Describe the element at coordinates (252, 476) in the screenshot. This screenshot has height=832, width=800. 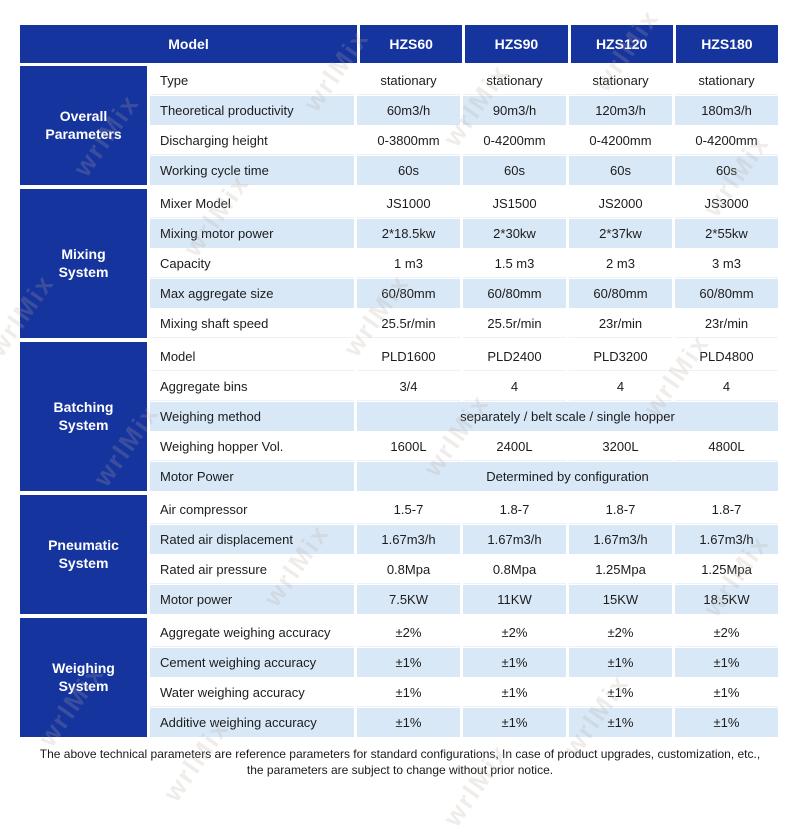
I see `spec-label-cell: Motor Power` at that location.